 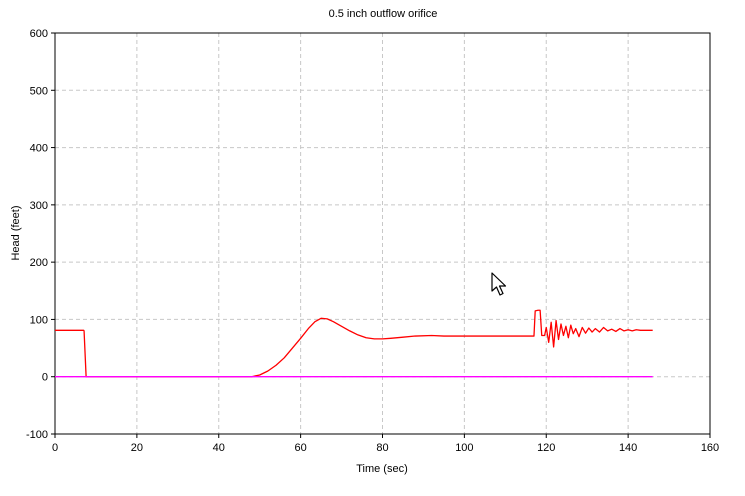 I want to click on y-tick-label: 200, so click(x=39, y=263).